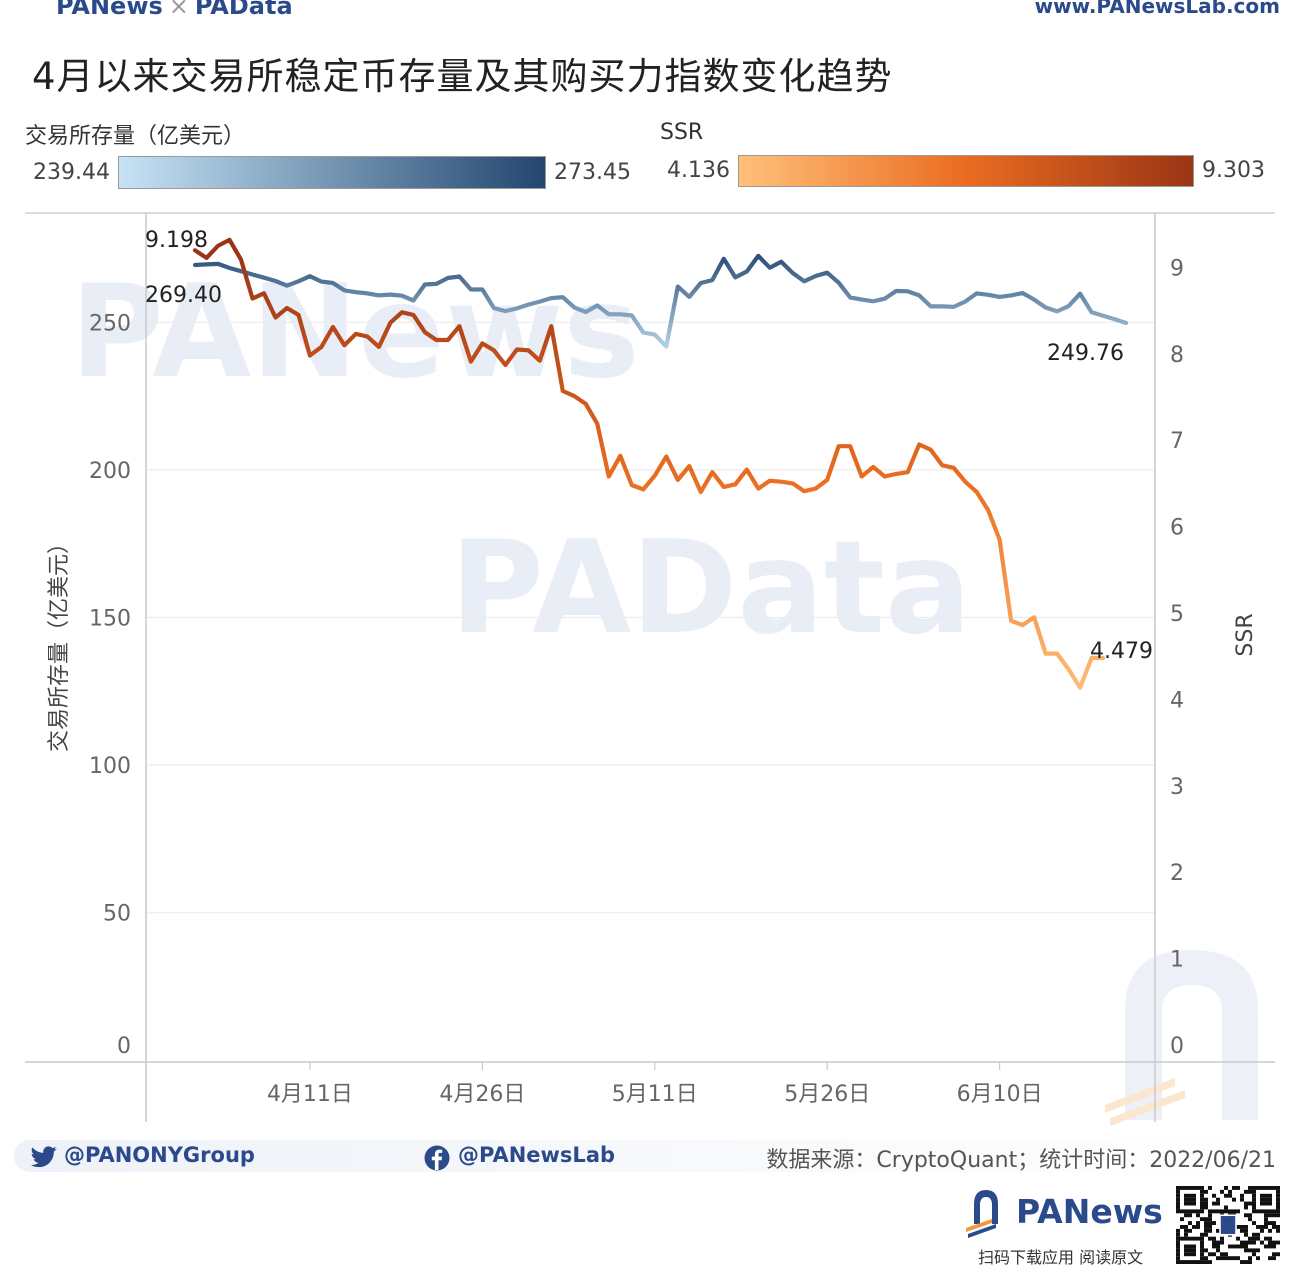 This screenshot has width=1300, height=1268. Describe the element at coordinates (1000, 1094) in the screenshot. I see `x-tick-label: 6月10日` at that location.